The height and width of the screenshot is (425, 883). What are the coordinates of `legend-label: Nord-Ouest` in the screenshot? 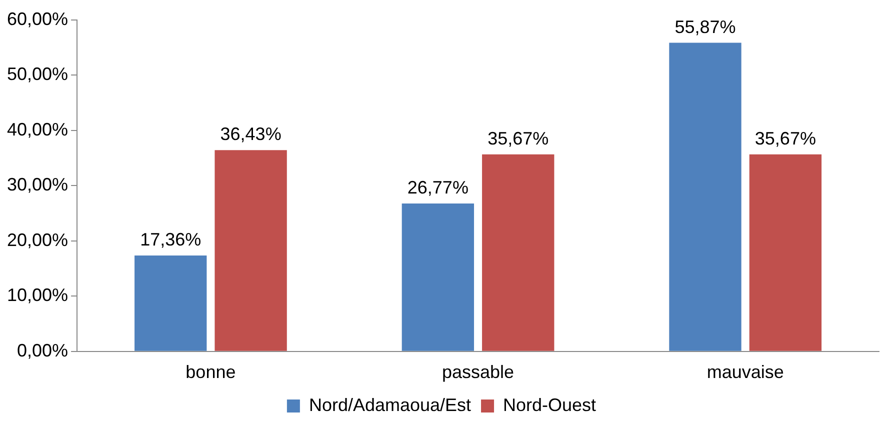 It's located at (549, 404).